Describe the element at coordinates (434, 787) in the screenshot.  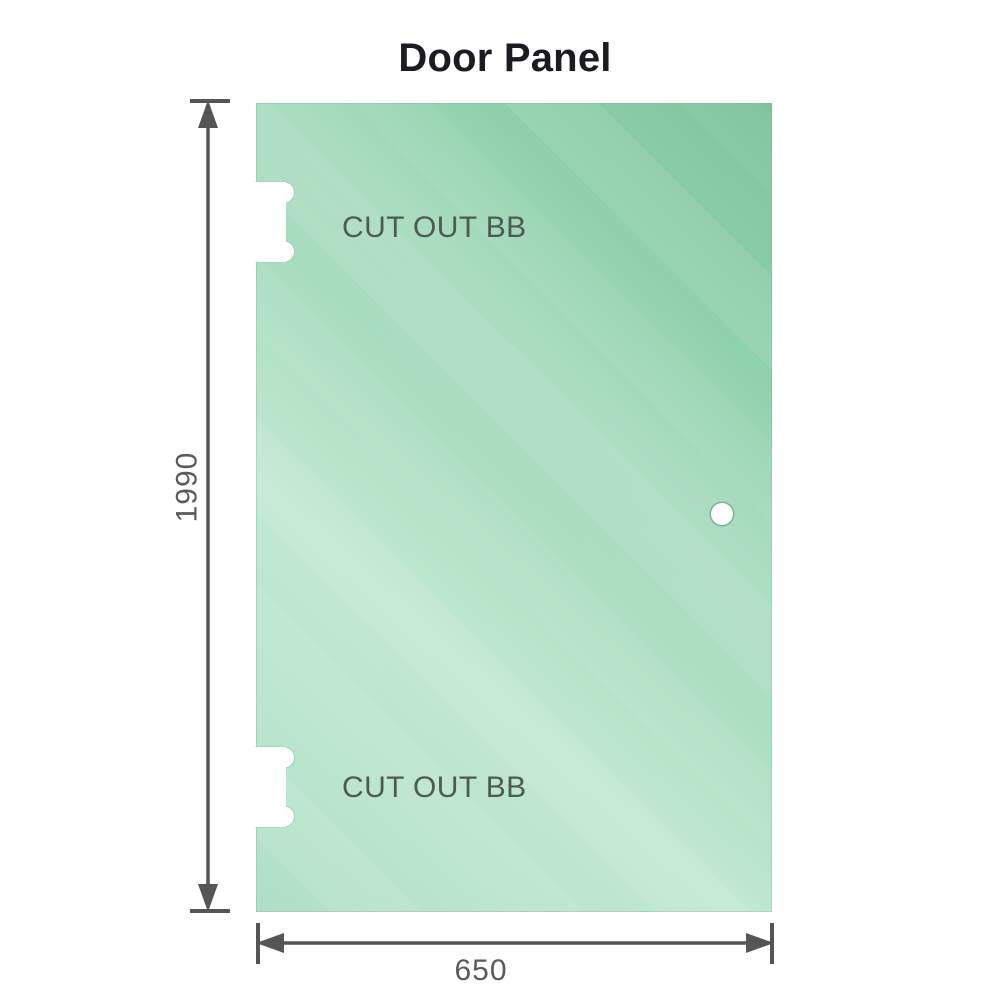
I see `cutout-label-bottom: CUT OUT BB` at that location.